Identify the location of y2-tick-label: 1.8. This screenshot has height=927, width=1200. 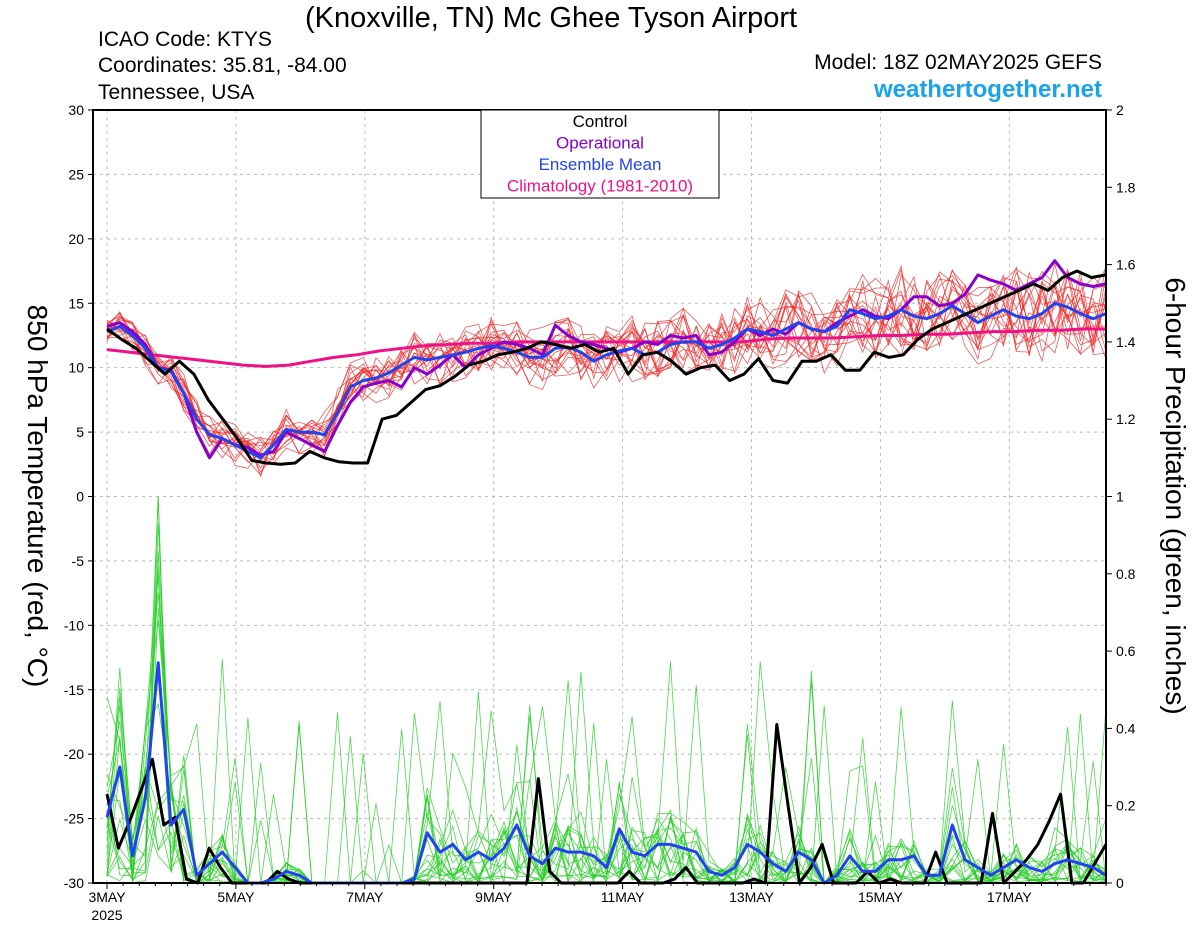
(1126, 187).